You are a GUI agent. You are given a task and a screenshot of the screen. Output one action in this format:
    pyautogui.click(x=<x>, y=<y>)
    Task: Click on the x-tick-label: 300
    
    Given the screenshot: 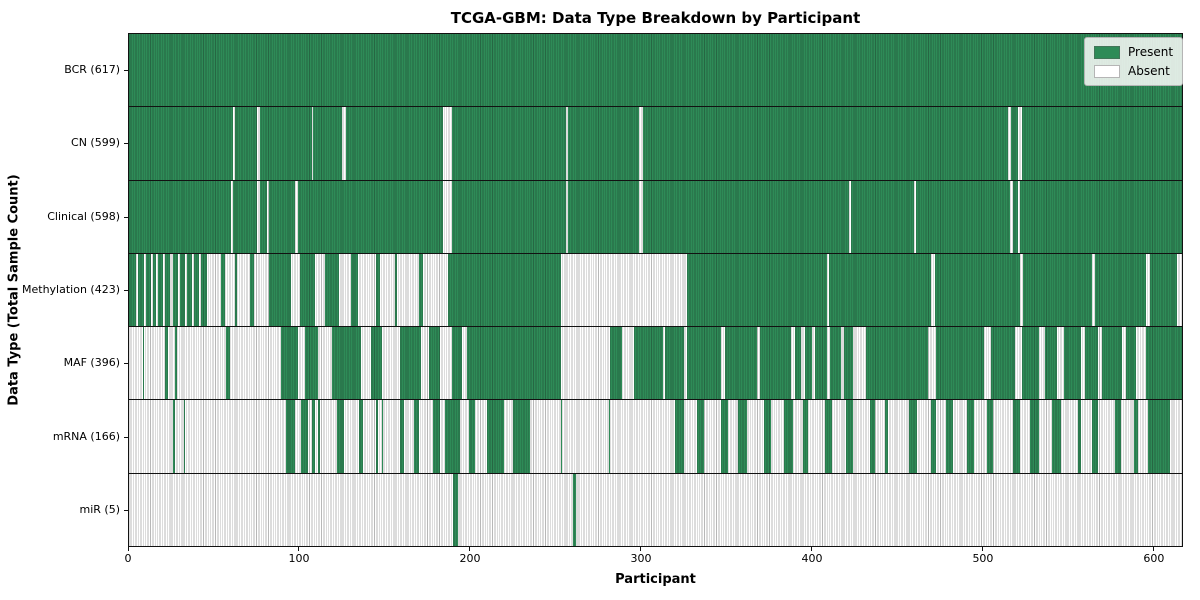 What is the action you would take?
    pyautogui.click(x=641, y=558)
    